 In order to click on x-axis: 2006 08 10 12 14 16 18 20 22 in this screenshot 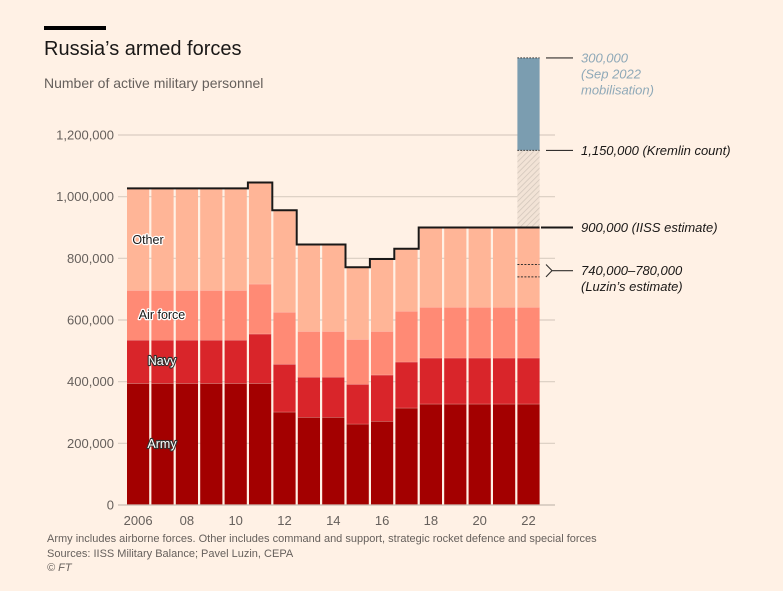, I will do `click(336, 516)`.